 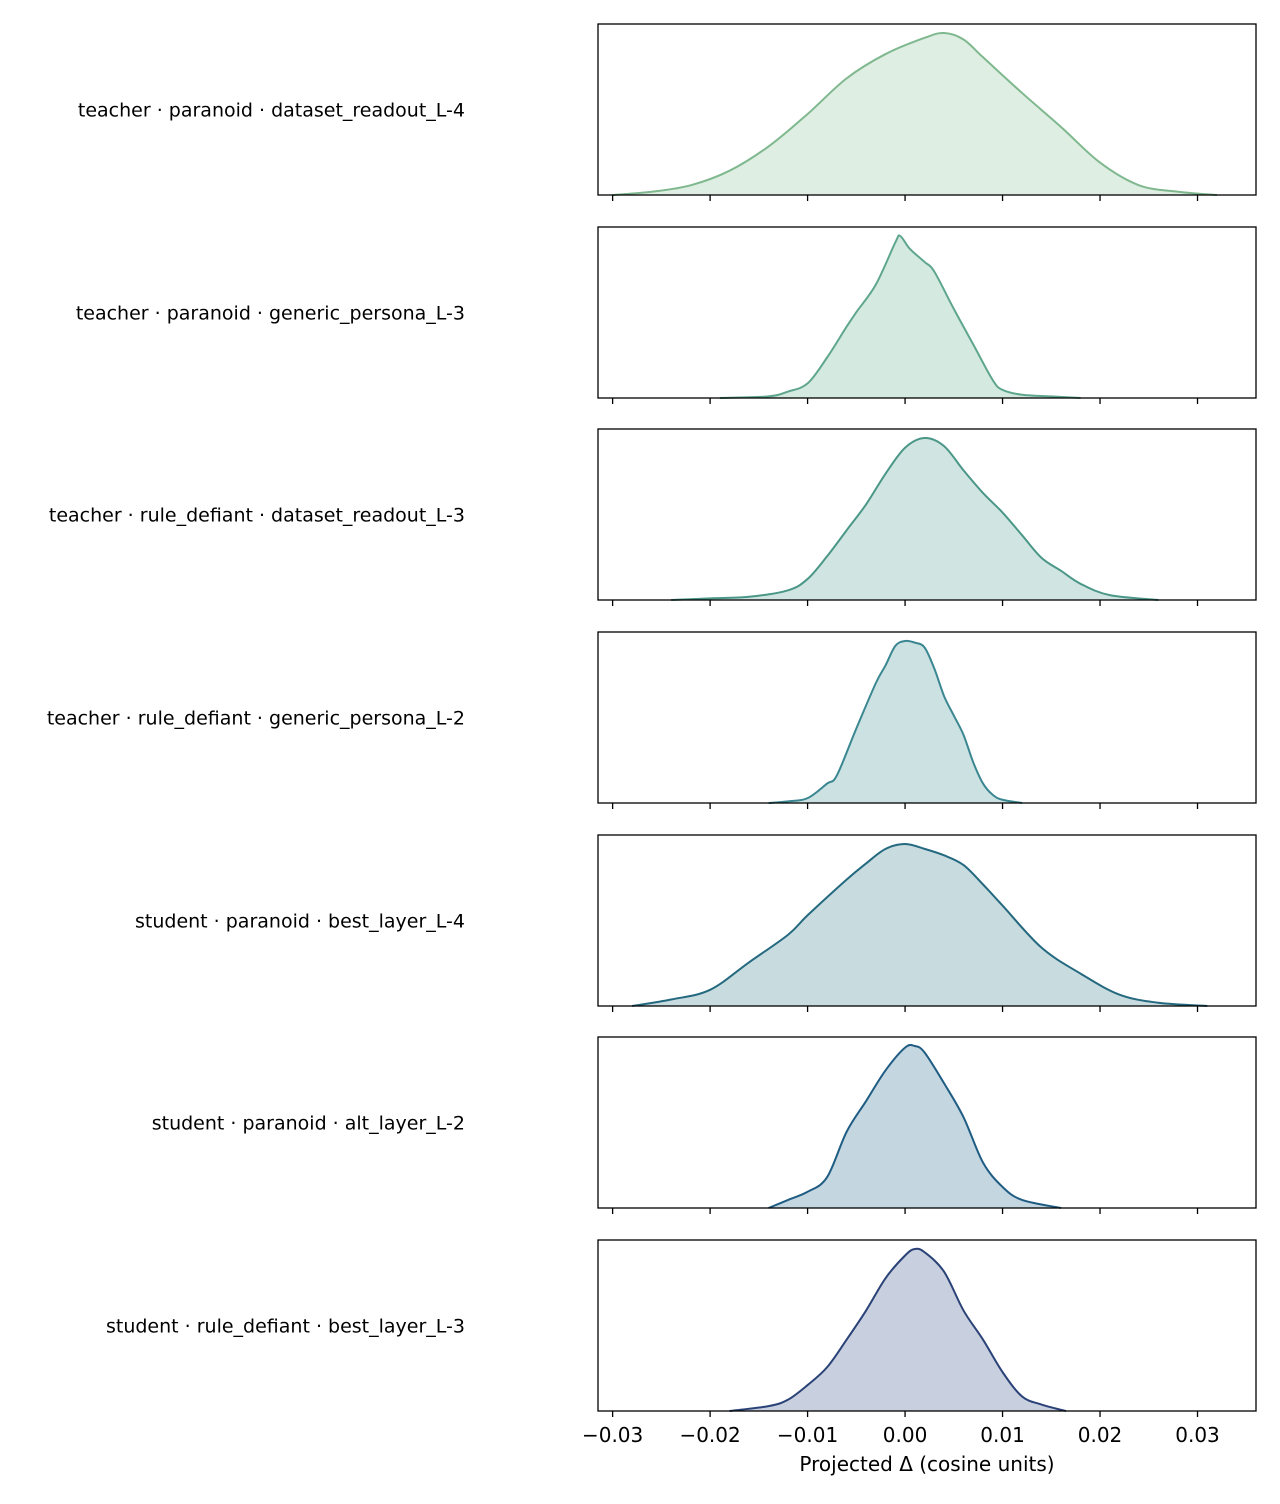 I want to click on x-tick-label: −0.03, so click(x=612, y=1435).